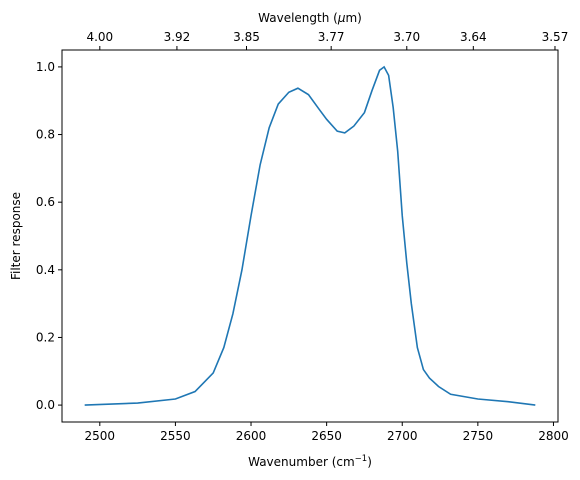 The height and width of the screenshot is (480, 580). I want to click on y-tick-label: 0.0, so click(45, 405).